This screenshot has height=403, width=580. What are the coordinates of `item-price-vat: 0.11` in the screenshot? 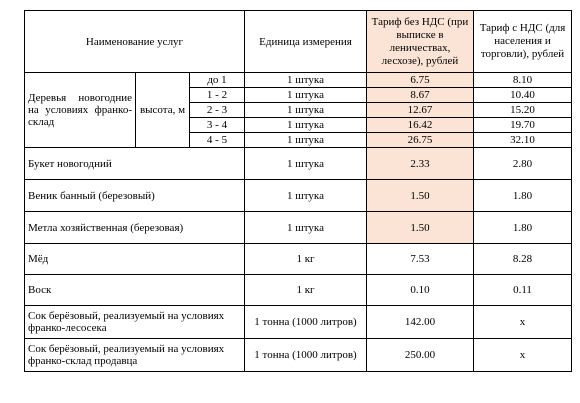 It's located at (522, 290).